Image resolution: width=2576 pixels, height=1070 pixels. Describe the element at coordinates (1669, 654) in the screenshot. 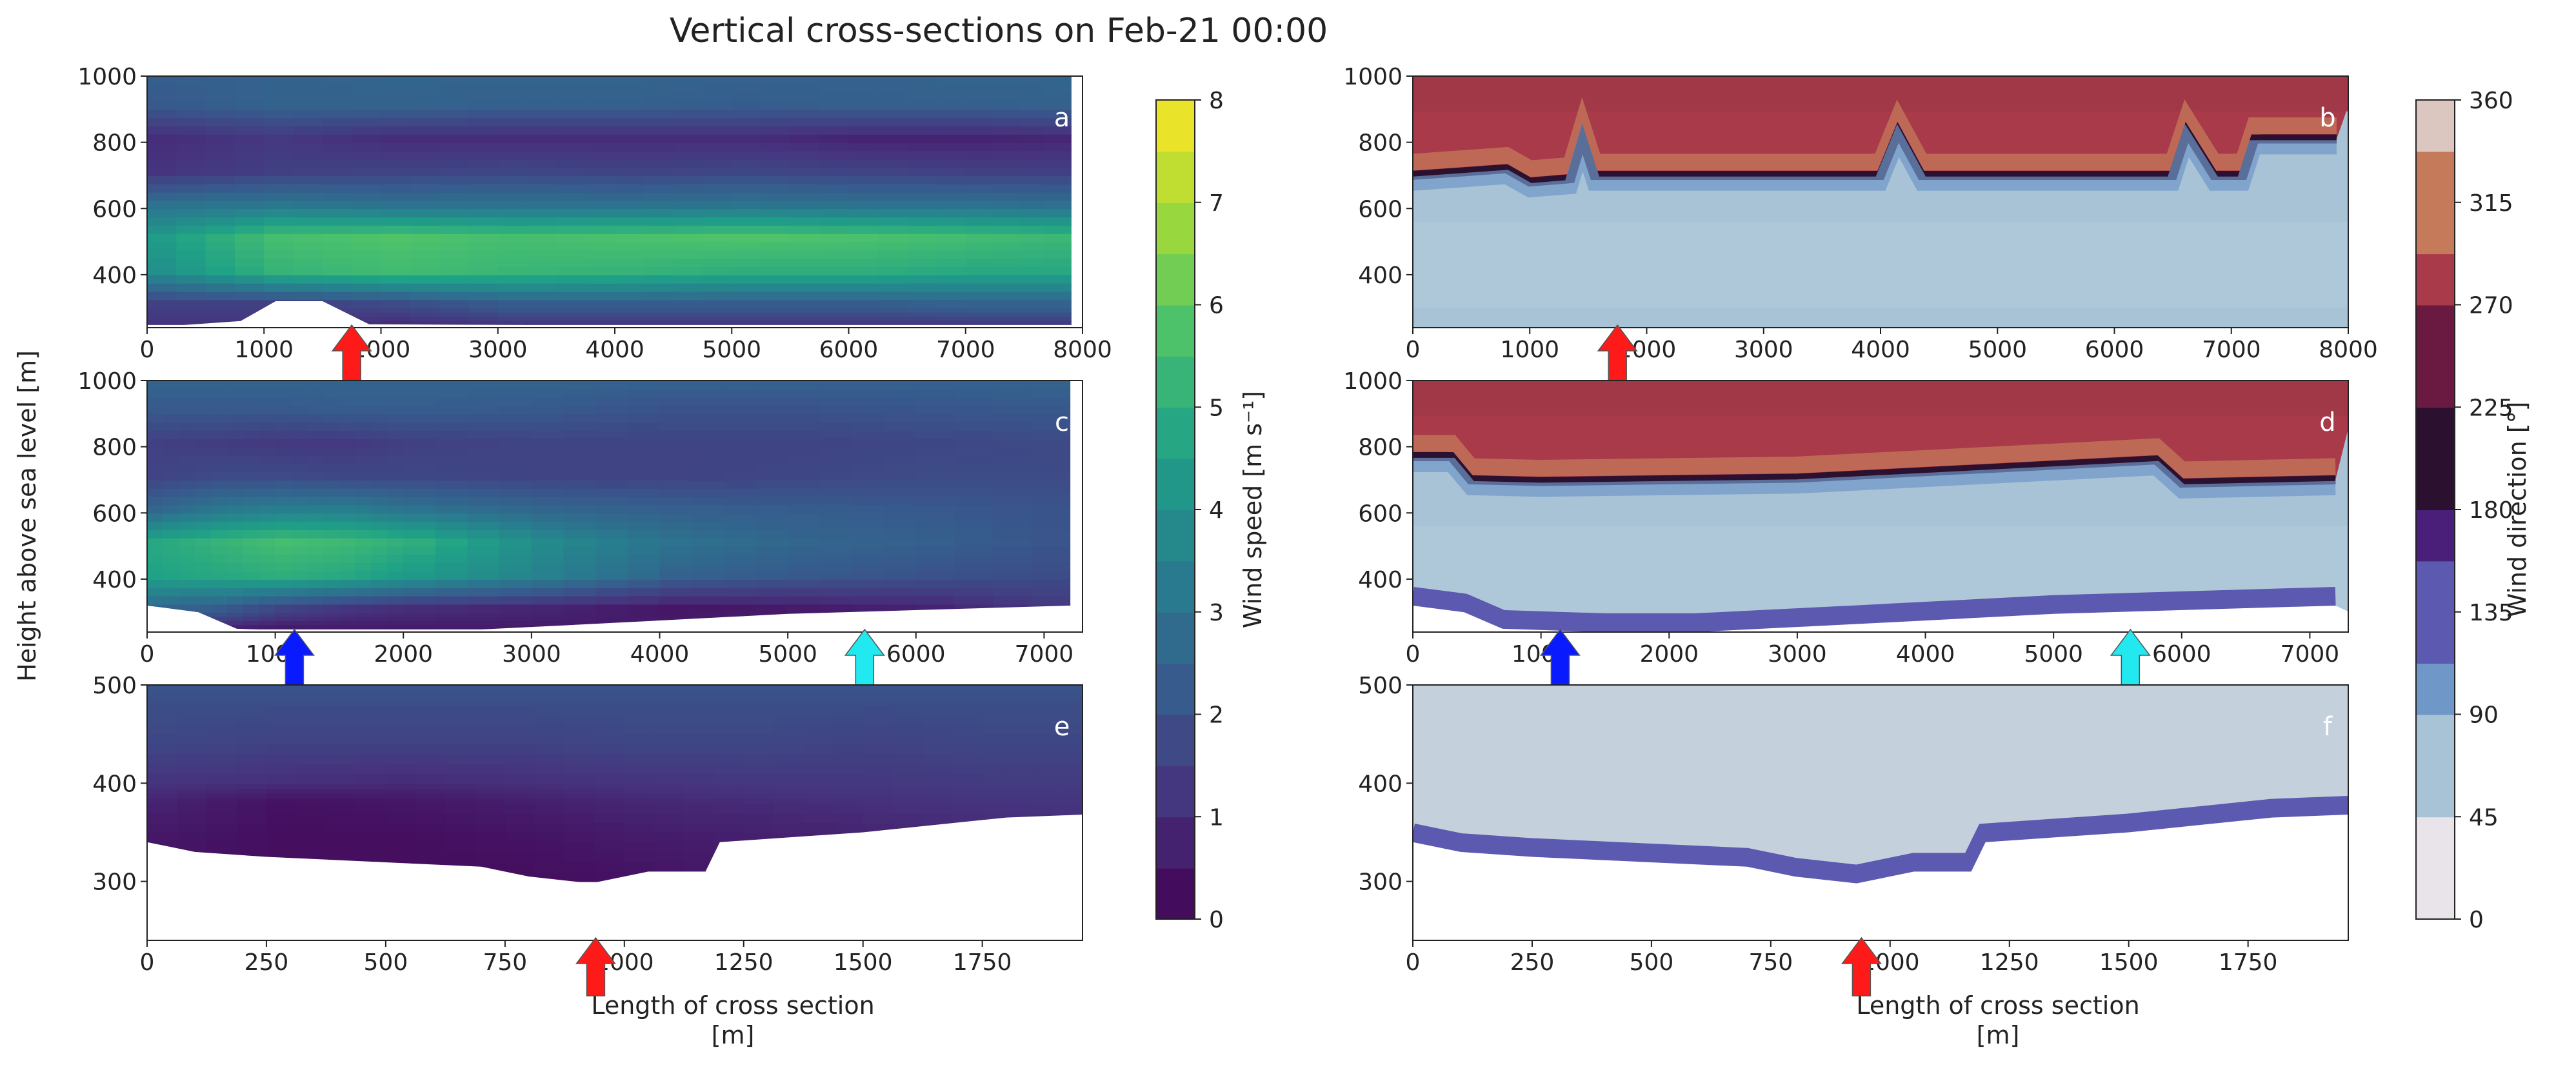

I see `x-tick-label: 2000` at that location.